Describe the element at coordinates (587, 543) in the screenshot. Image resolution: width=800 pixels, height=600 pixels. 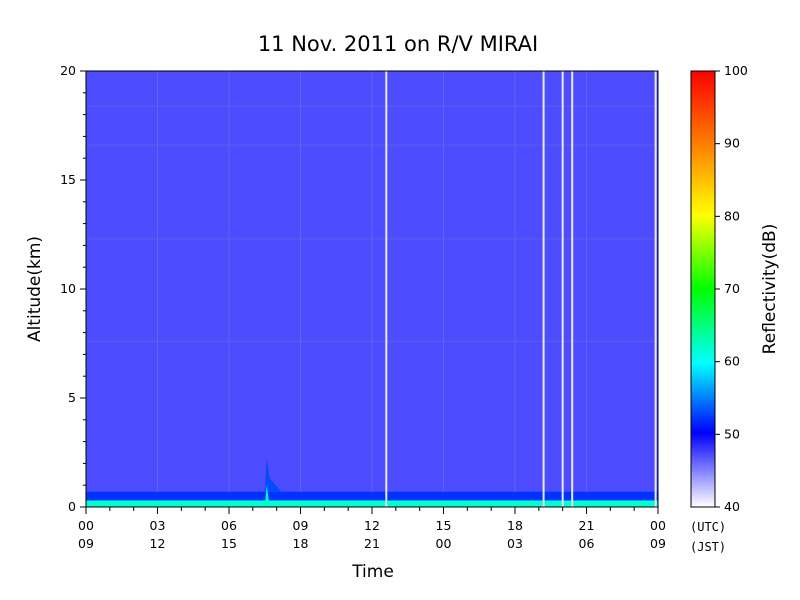
I see `x-tick-label-jst: 06` at that location.